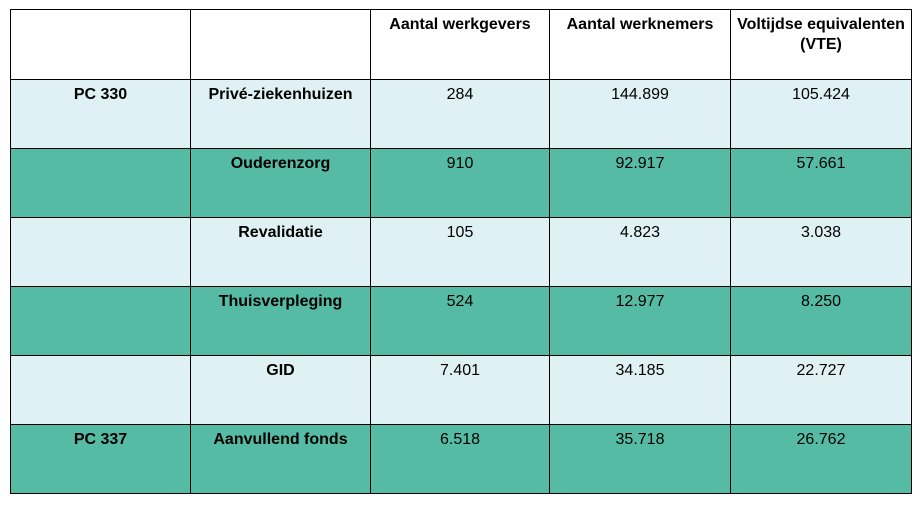  I want to click on werknemers-cell: 34.185, so click(640, 390).